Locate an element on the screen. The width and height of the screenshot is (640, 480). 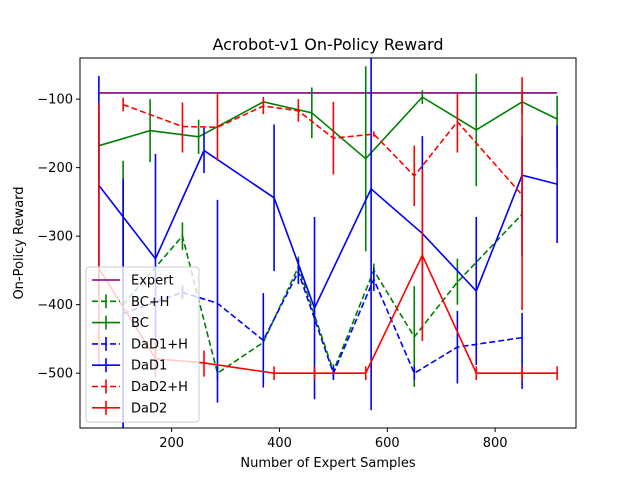
x-axis-ticks: 200 400 600 800 is located at coordinates (333, 439).